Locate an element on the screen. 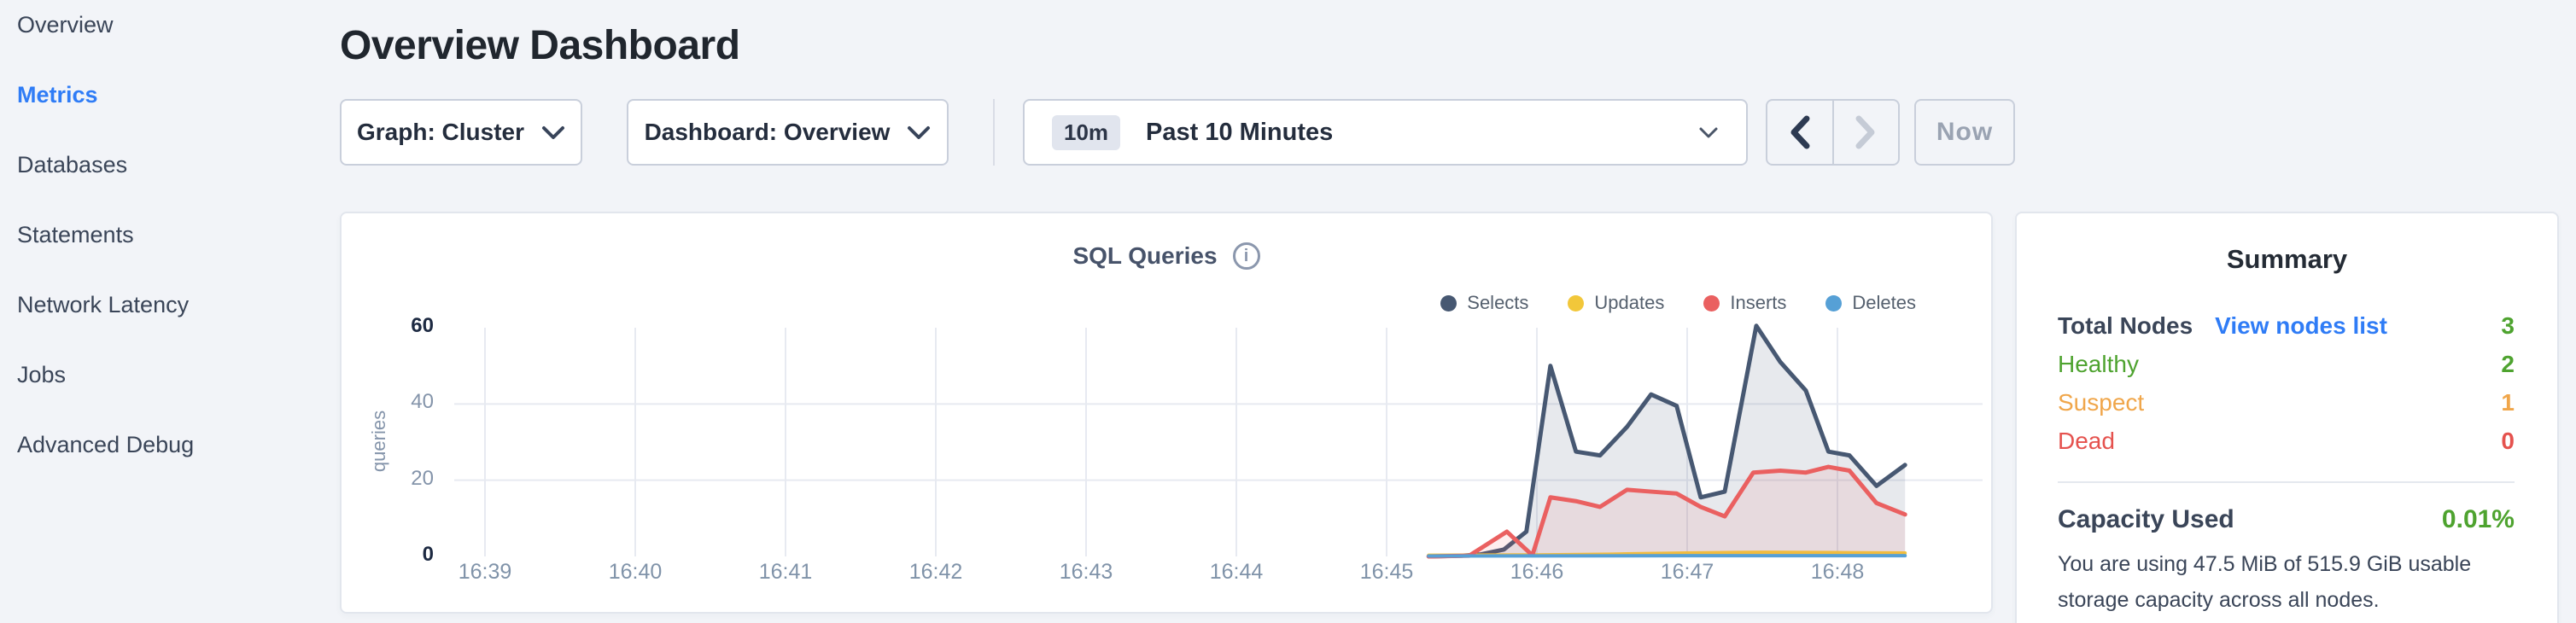 Image resolution: width=2576 pixels, height=623 pixels. dashboard-dropdown-label: Dashboard: Overview is located at coordinates (767, 132).